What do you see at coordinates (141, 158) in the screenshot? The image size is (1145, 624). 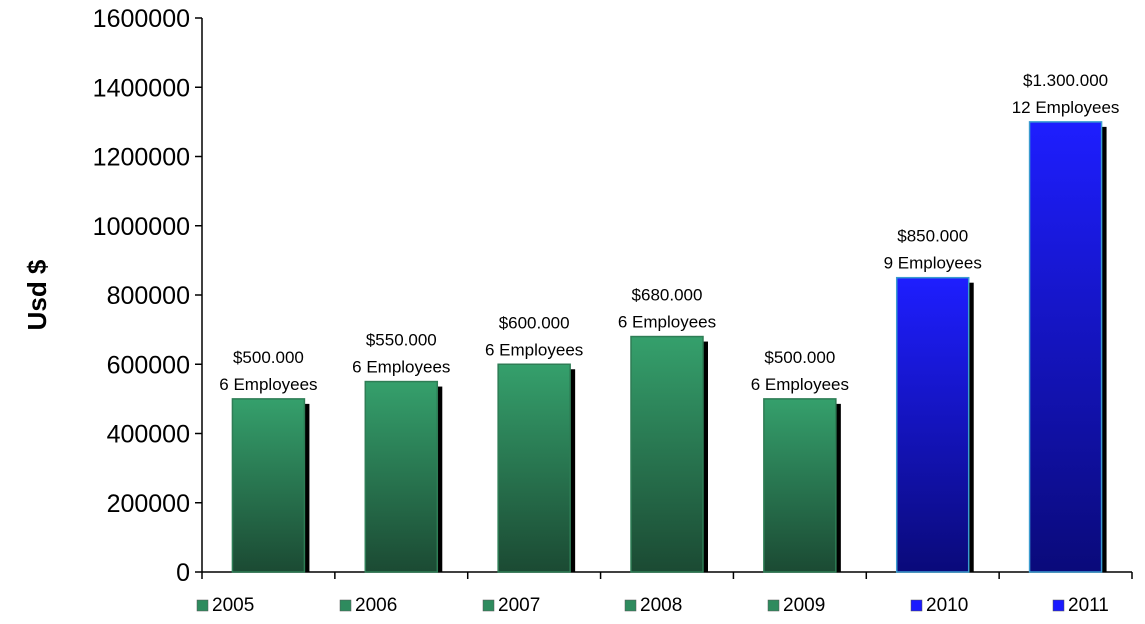 I see `y-tick-label: 1200000` at bounding box center [141, 158].